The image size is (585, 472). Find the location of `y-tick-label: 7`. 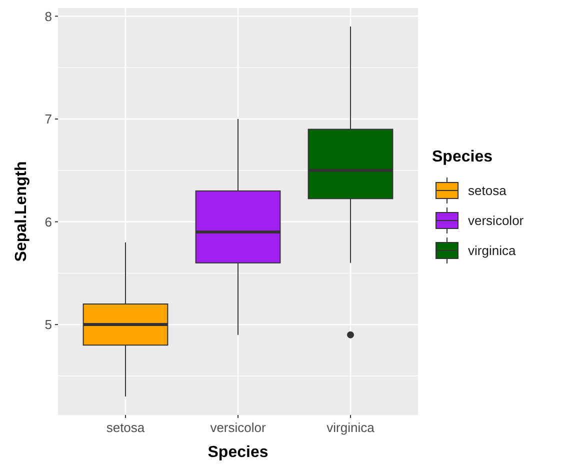

y-tick-label: 7 is located at coordinates (48, 119).